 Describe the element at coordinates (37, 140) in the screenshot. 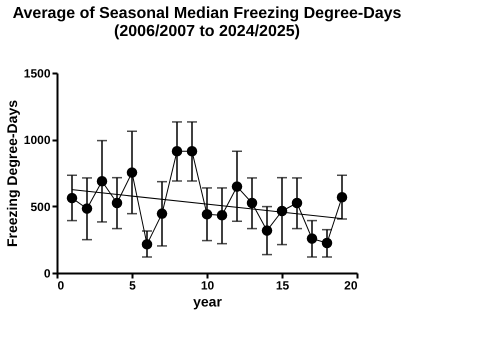

I see `y-tick-label: 1000` at that location.